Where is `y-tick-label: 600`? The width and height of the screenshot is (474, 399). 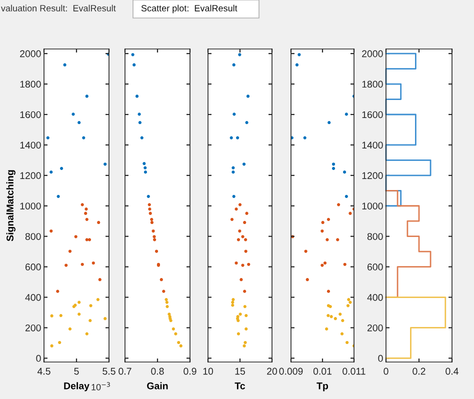 y-tick-label: 600 is located at coordinates (33, 267).